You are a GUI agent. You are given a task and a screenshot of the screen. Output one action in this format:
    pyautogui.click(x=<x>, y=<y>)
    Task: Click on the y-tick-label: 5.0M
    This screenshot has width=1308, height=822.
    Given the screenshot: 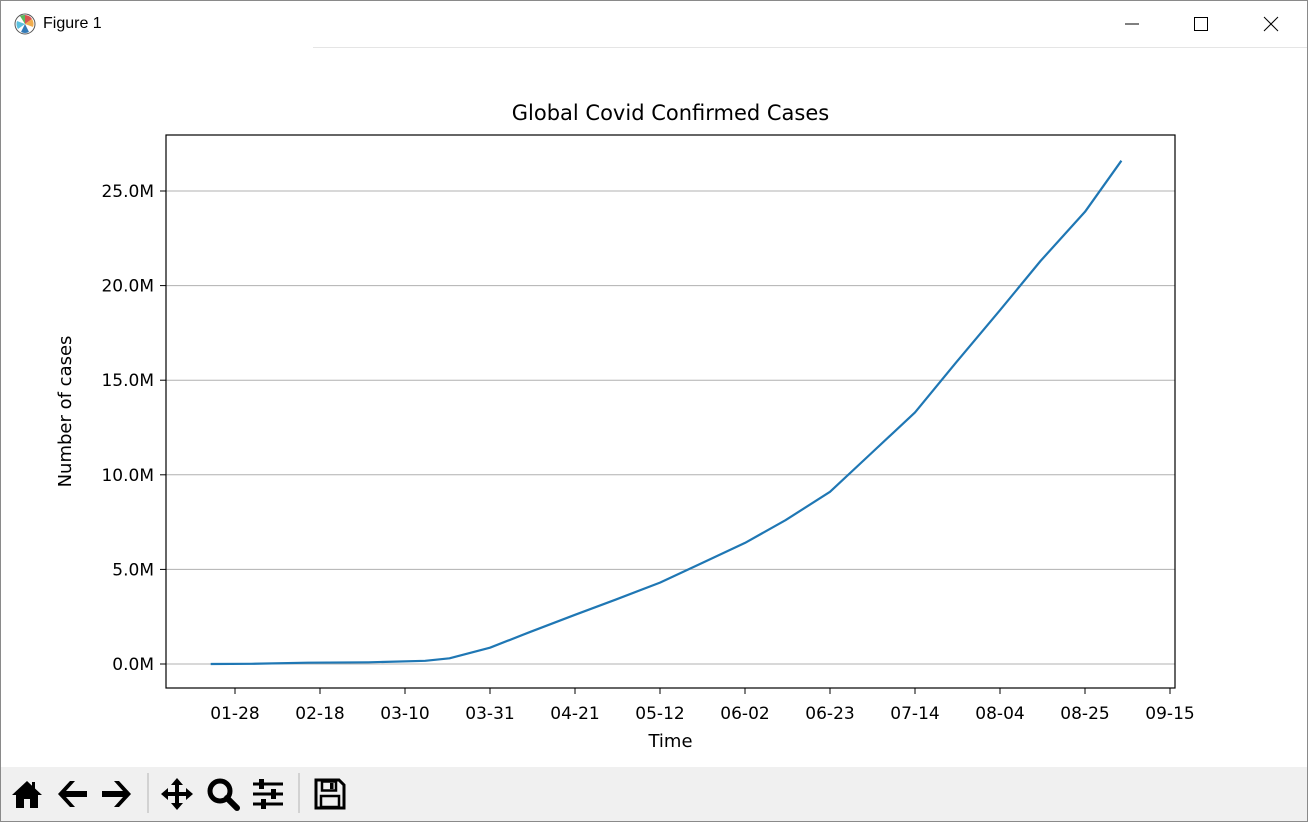 What is the action you would take?
    pyautogui.click(x=133, y=570)
    